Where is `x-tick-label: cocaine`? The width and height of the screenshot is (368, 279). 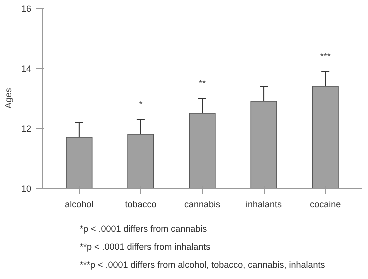 x-tick-label: cocaine is located at coordinates (326, 205).